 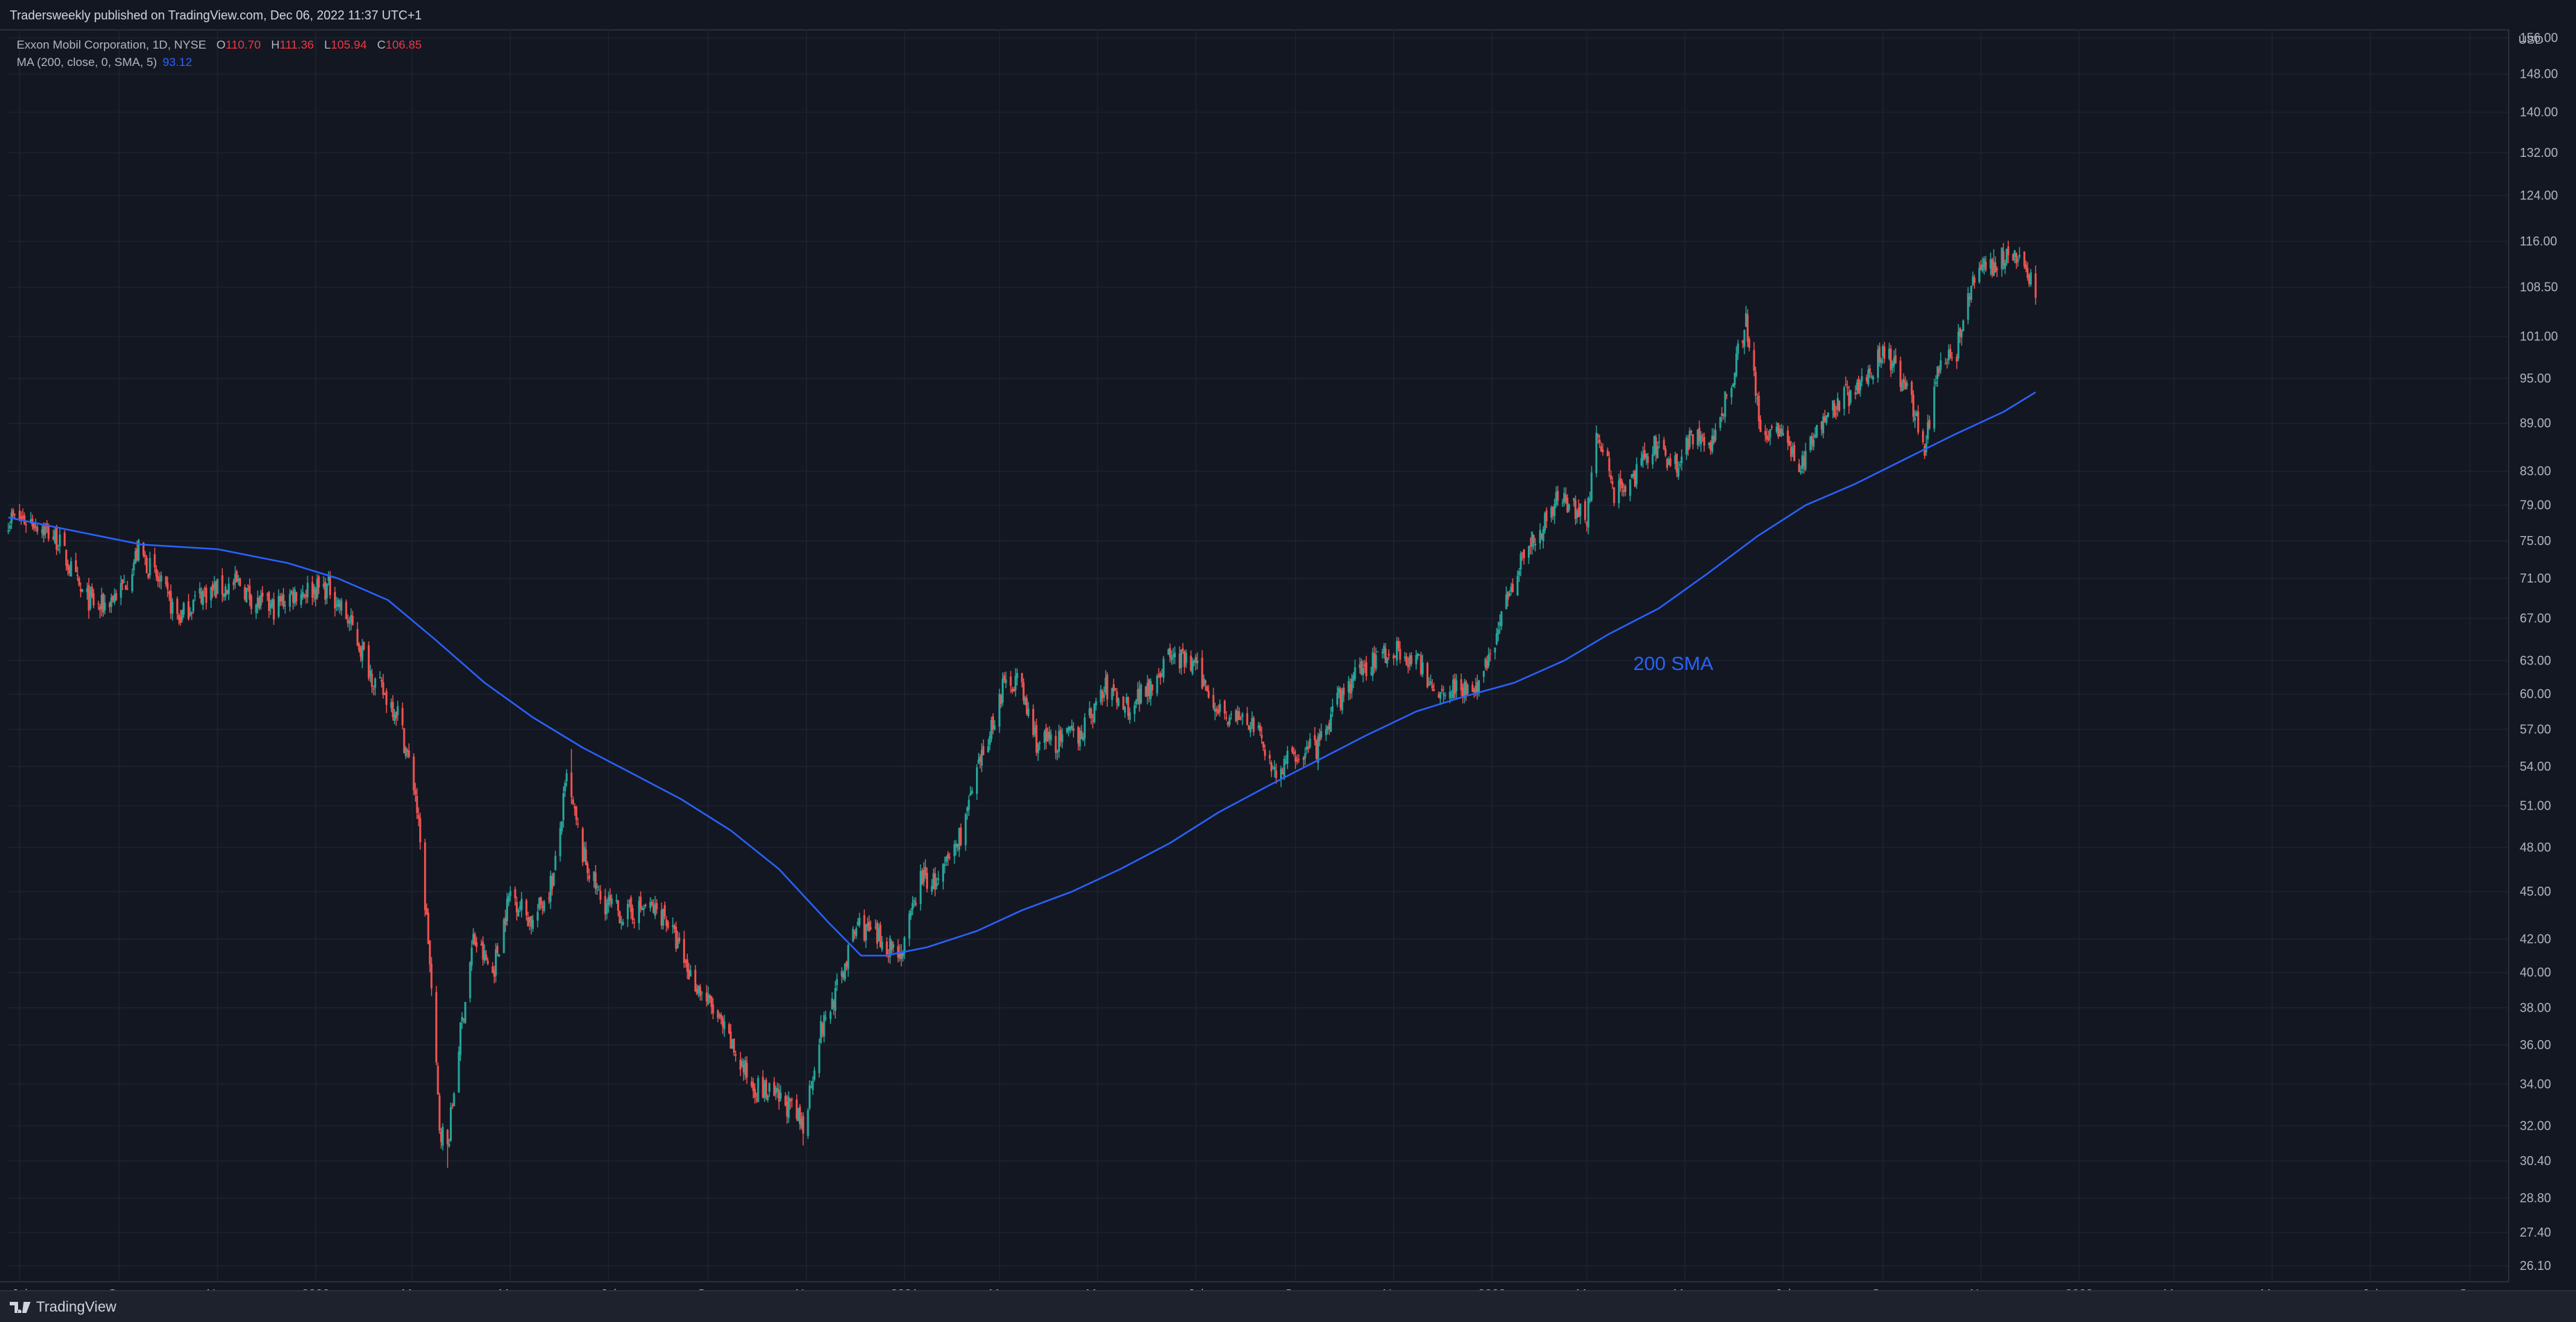 I want to click on tradingview-logo: TradingView, so click(x=63, y=1307).